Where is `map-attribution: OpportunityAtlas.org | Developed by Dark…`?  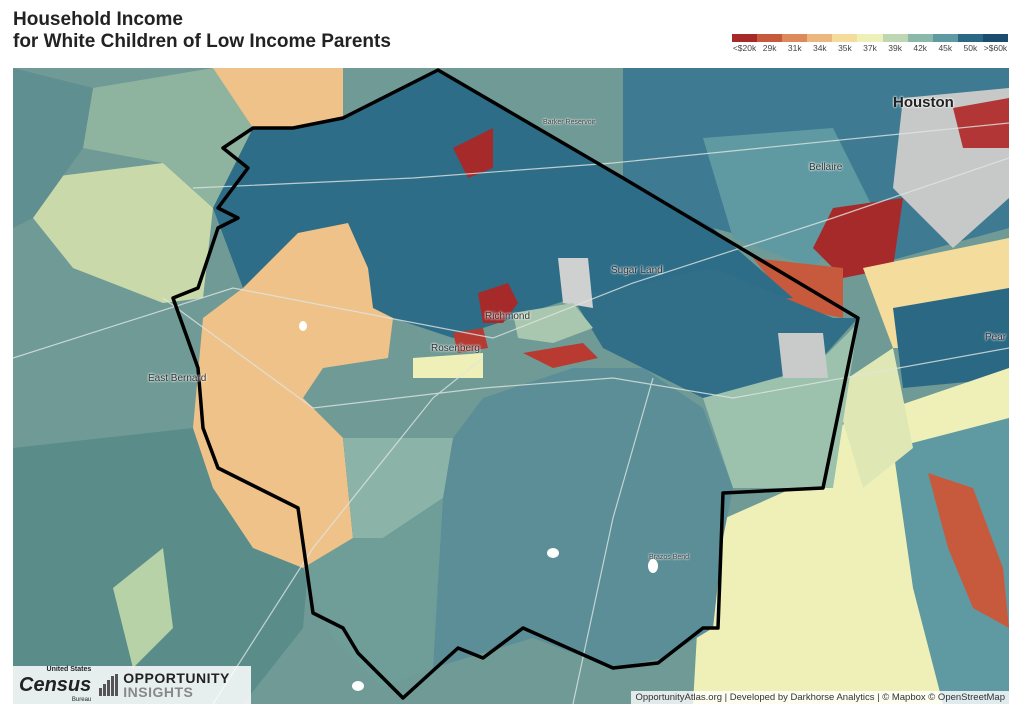 map-attribution: OpportunityAtlas.org | Developed by Dark… is located at coordinates (820, 697).